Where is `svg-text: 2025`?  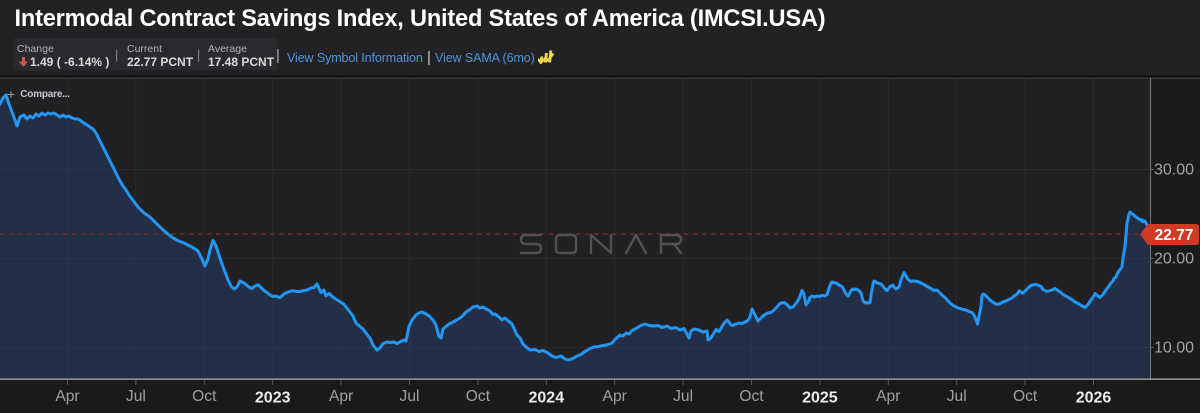 svg-text: 2025 is located at coordinates (820, 398).